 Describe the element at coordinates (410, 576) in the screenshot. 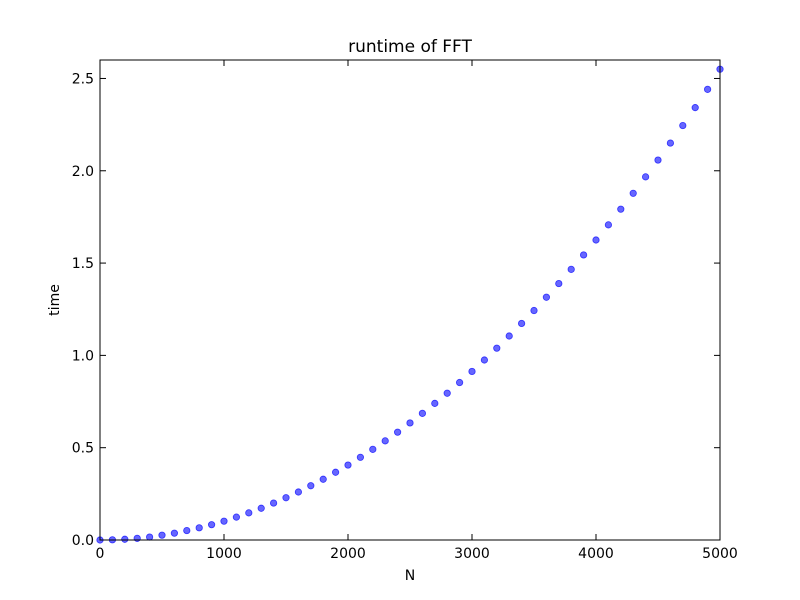

I see `x-axis-label: N` at that location.